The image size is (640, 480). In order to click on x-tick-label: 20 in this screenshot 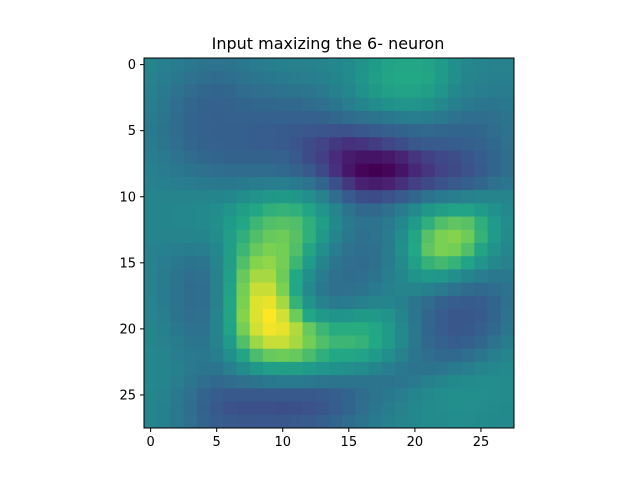, I will do `click(415, 442)`.